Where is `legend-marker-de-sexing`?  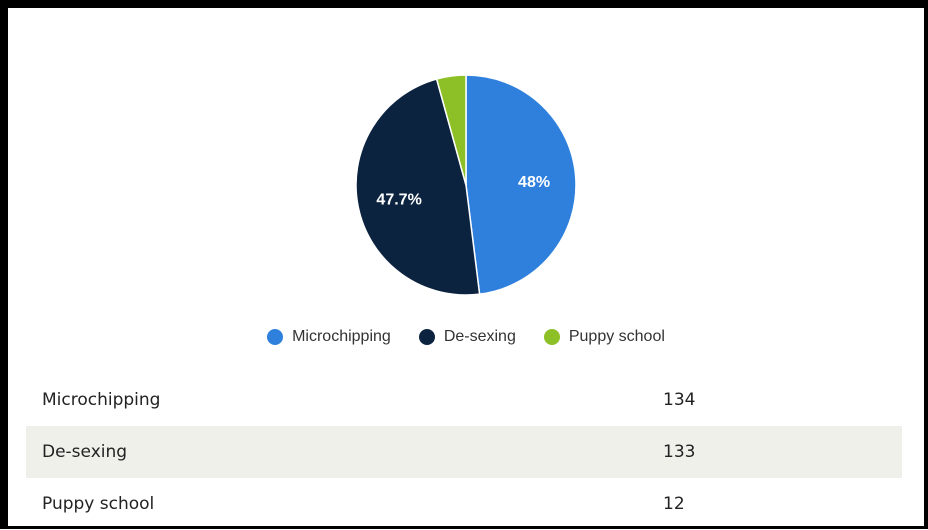 legend-marker-de-sexing is located at coordinates (426, 337).